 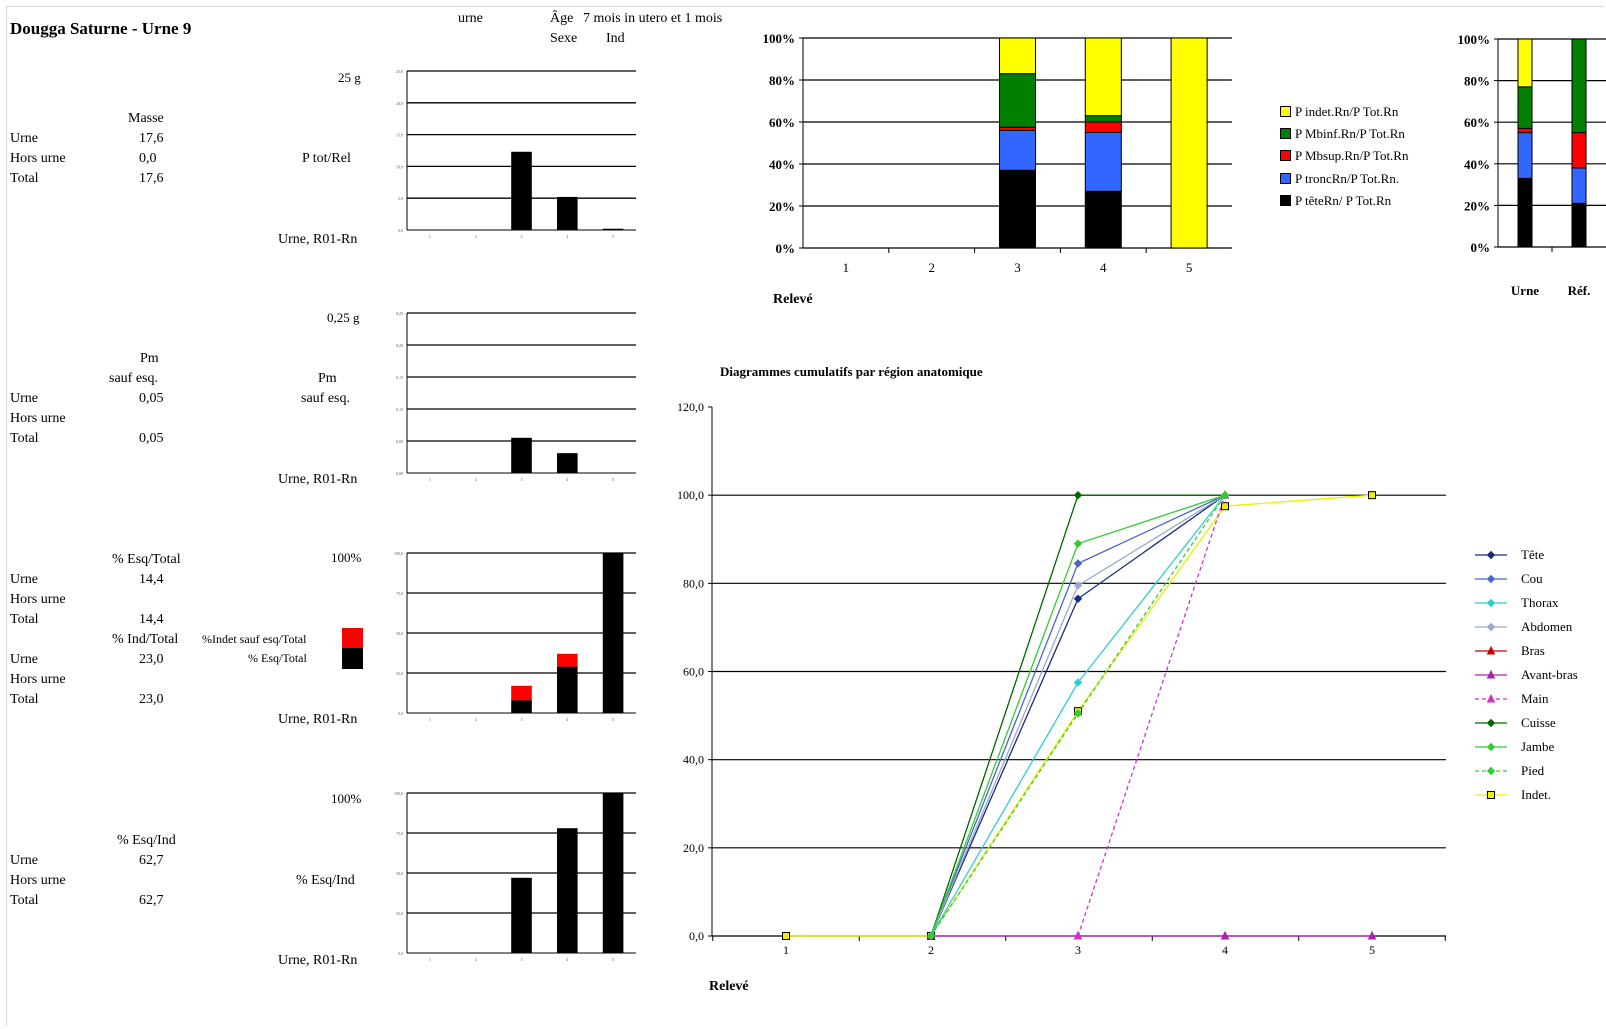 I want to click on legend-swatch-mbinf, so click(x=1285, y=133).